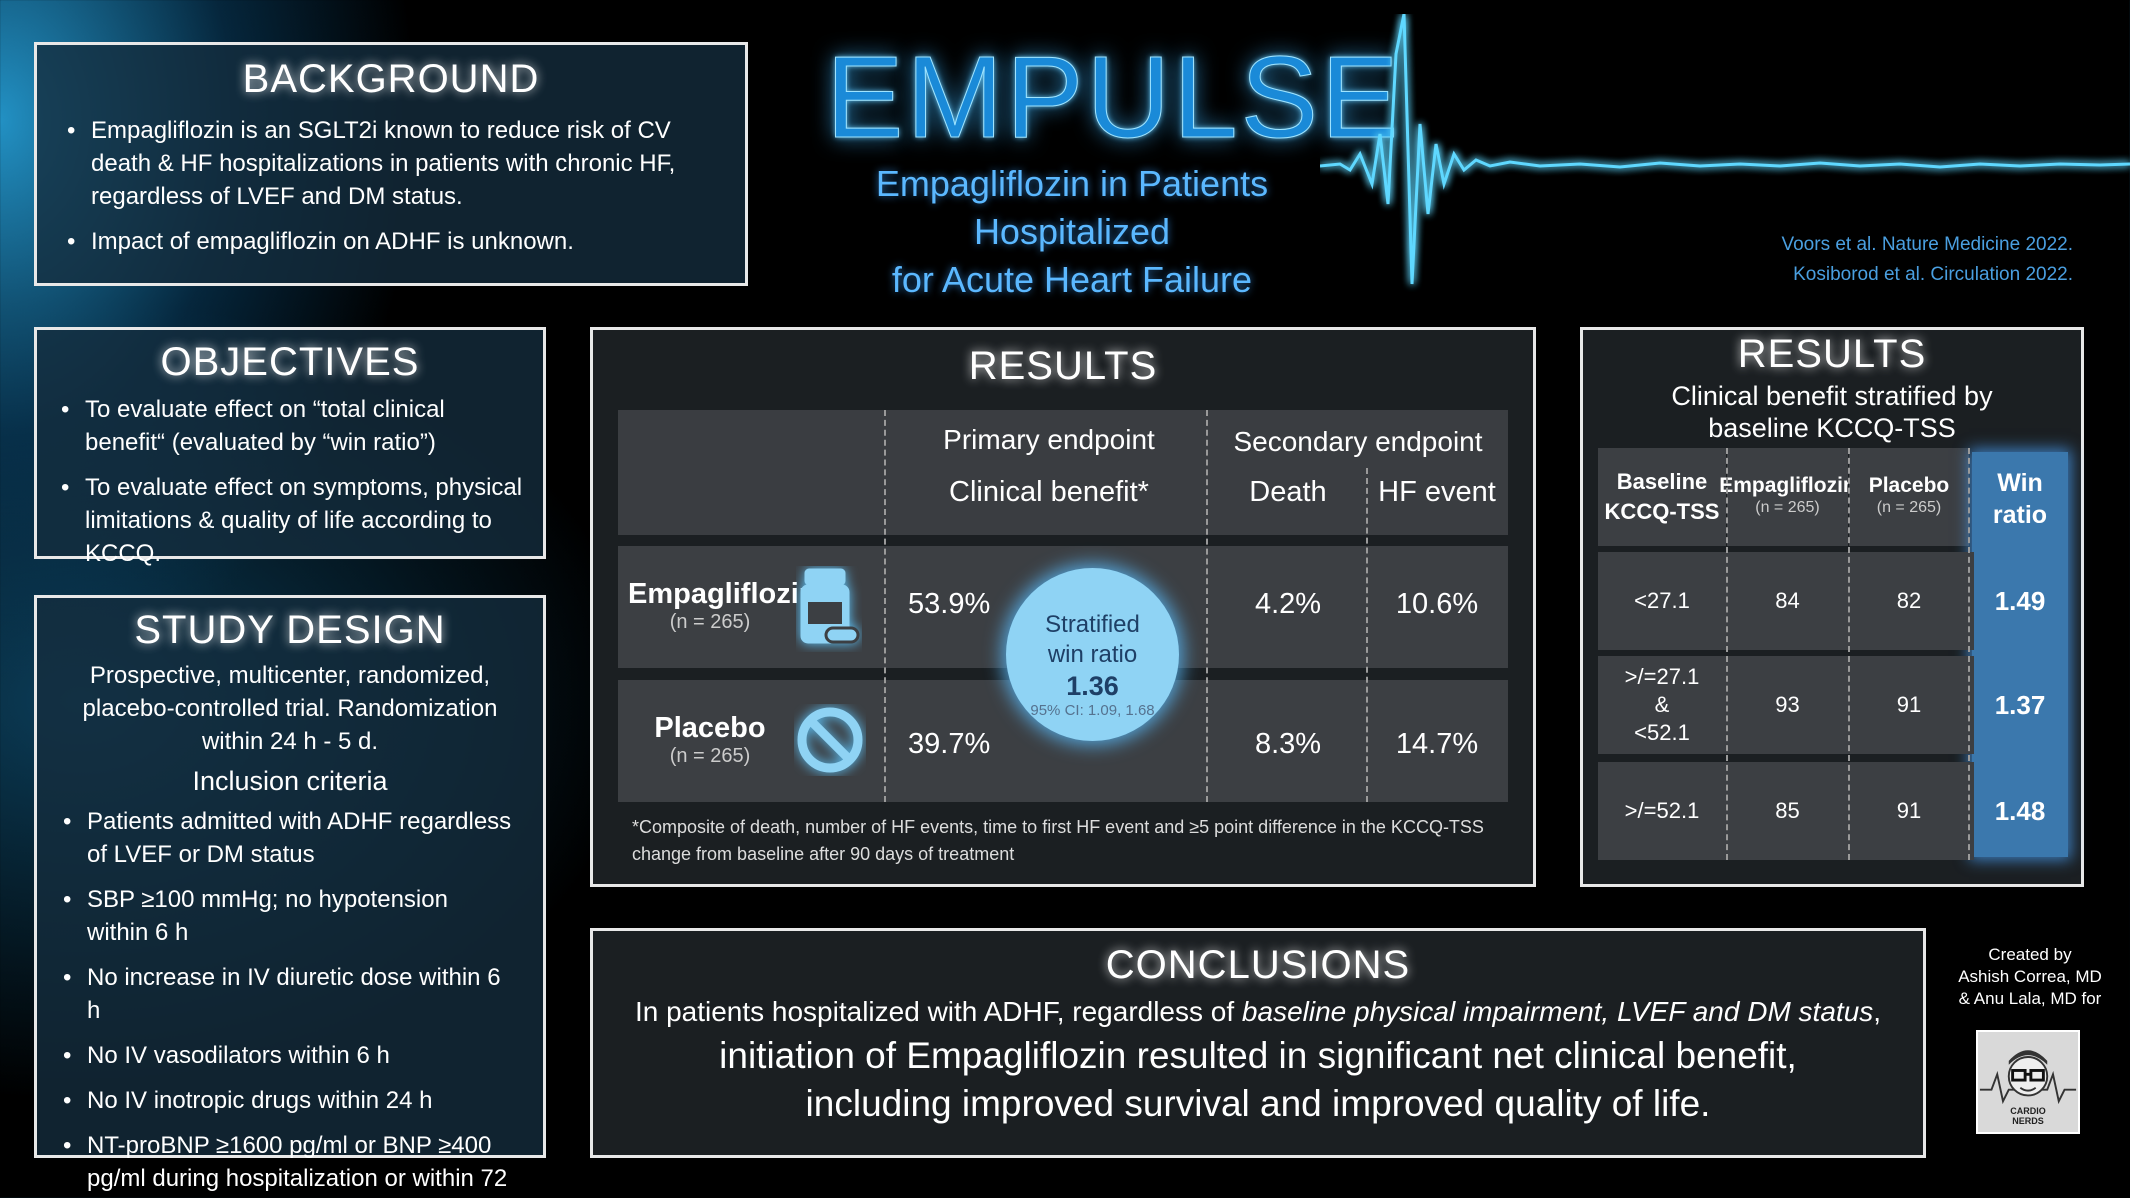 This screenshot has height=1198, width=2130. What do you see at coordinates (2020, 600) in the screenshot?
I see `kccq-win: 1.49` at bounding box center [2020, 600].